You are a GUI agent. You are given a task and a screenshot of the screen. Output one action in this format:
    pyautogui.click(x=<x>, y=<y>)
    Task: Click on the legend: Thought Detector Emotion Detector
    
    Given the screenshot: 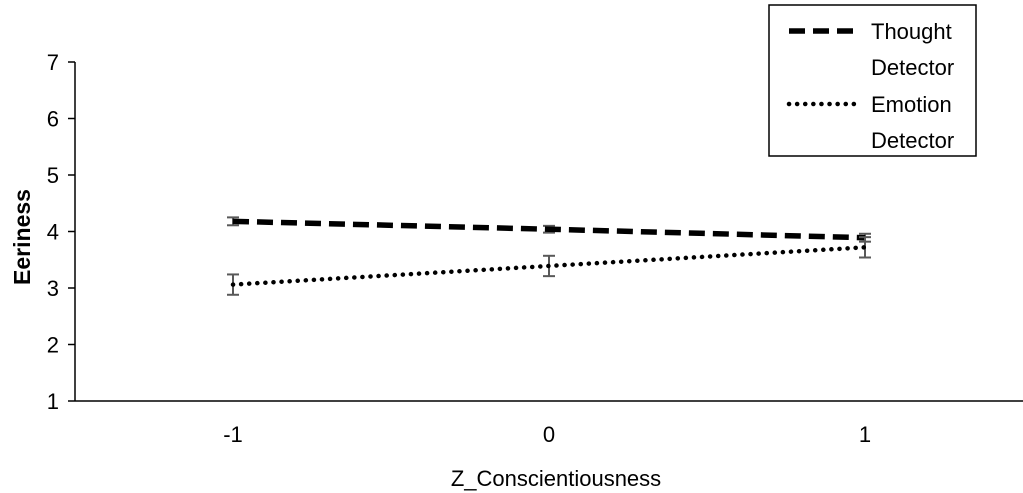 What is the action you would take?
    pyautogui.click(x=872, y=80)
    